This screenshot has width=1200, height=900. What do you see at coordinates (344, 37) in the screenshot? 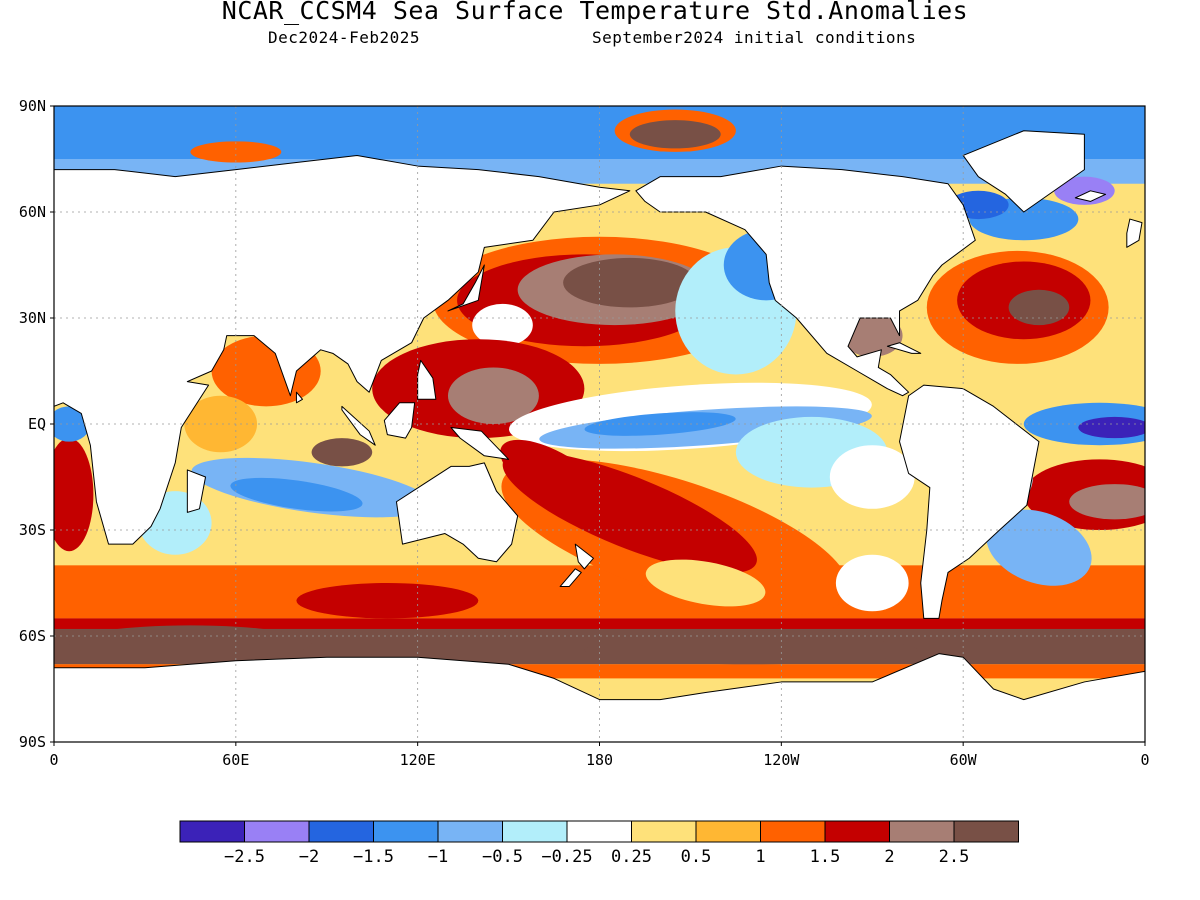
I see `forecast-period: Dec2024-Feb2025` at bounding box center [344, 37].